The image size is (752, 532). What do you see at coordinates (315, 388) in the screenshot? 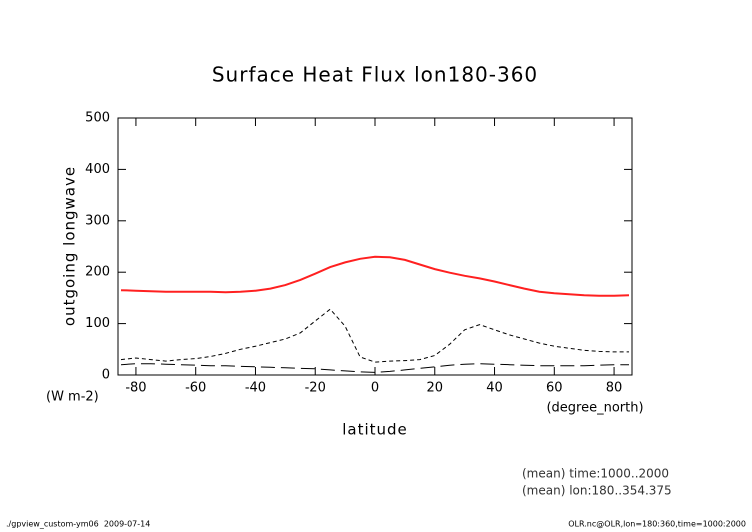
I see `x-tick-label: -20` at bounding box center [315, 388].